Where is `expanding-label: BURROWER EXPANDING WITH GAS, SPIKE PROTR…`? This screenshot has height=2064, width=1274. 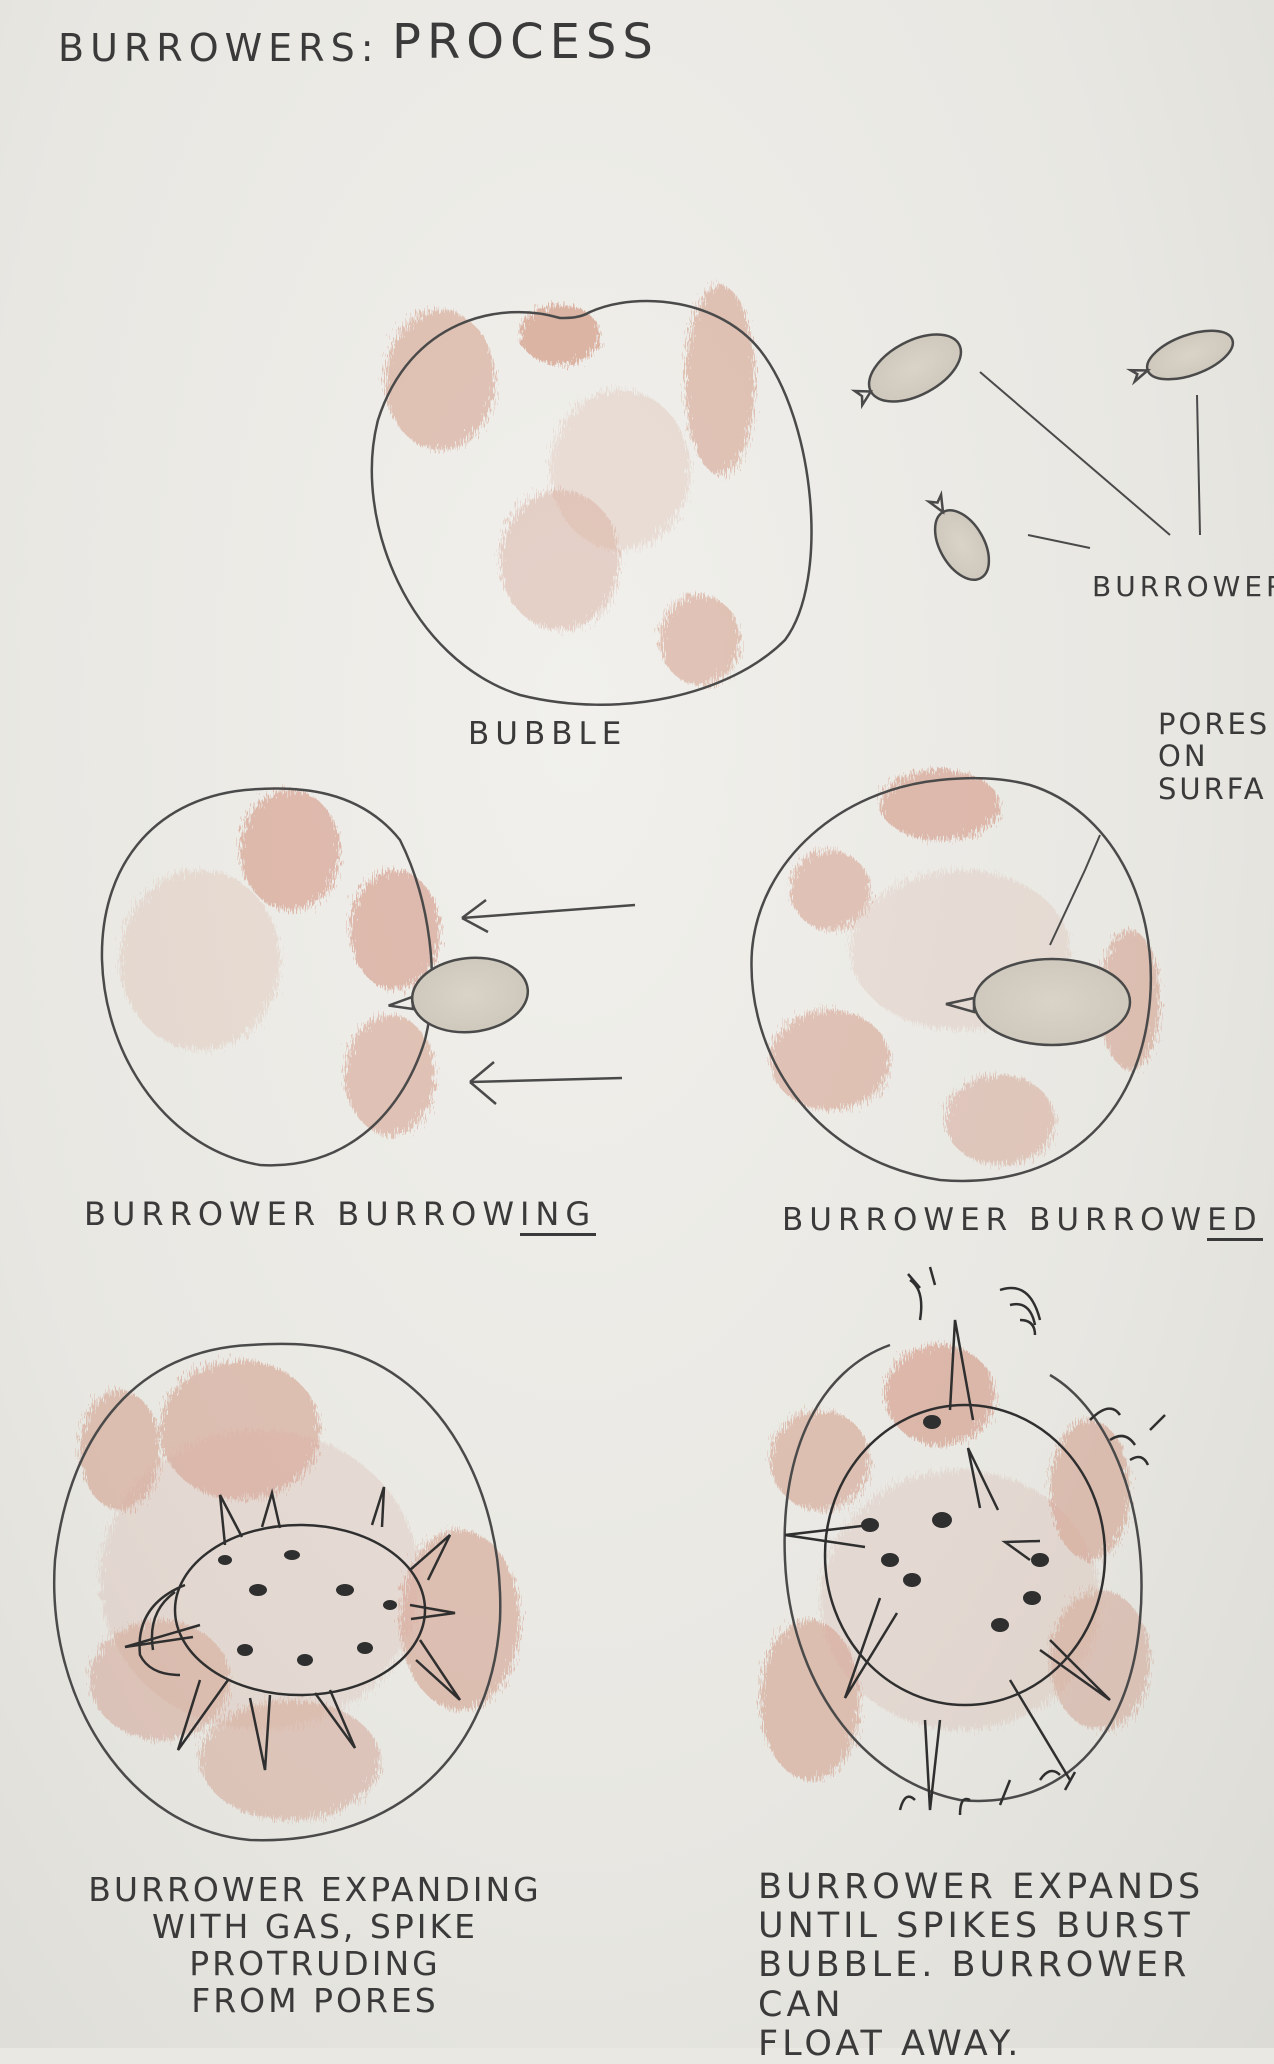 expanding-label: BURROWER EXPANDING WITH GAS, SPIKE PROTR… is located at coordinates (315, 1945).